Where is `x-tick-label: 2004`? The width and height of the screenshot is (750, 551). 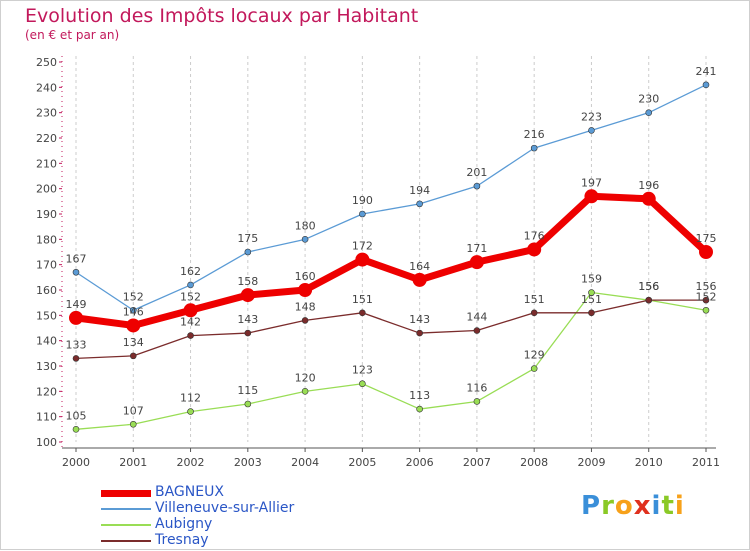
x-tick-label: 2004 is located at coordinates (305, 462).